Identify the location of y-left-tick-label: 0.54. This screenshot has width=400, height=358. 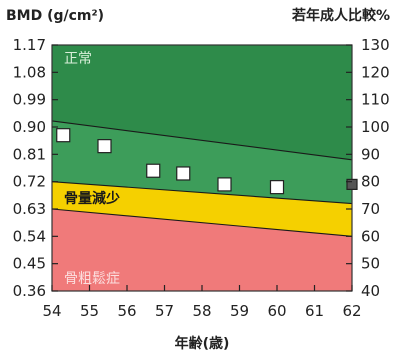
(29, 236).